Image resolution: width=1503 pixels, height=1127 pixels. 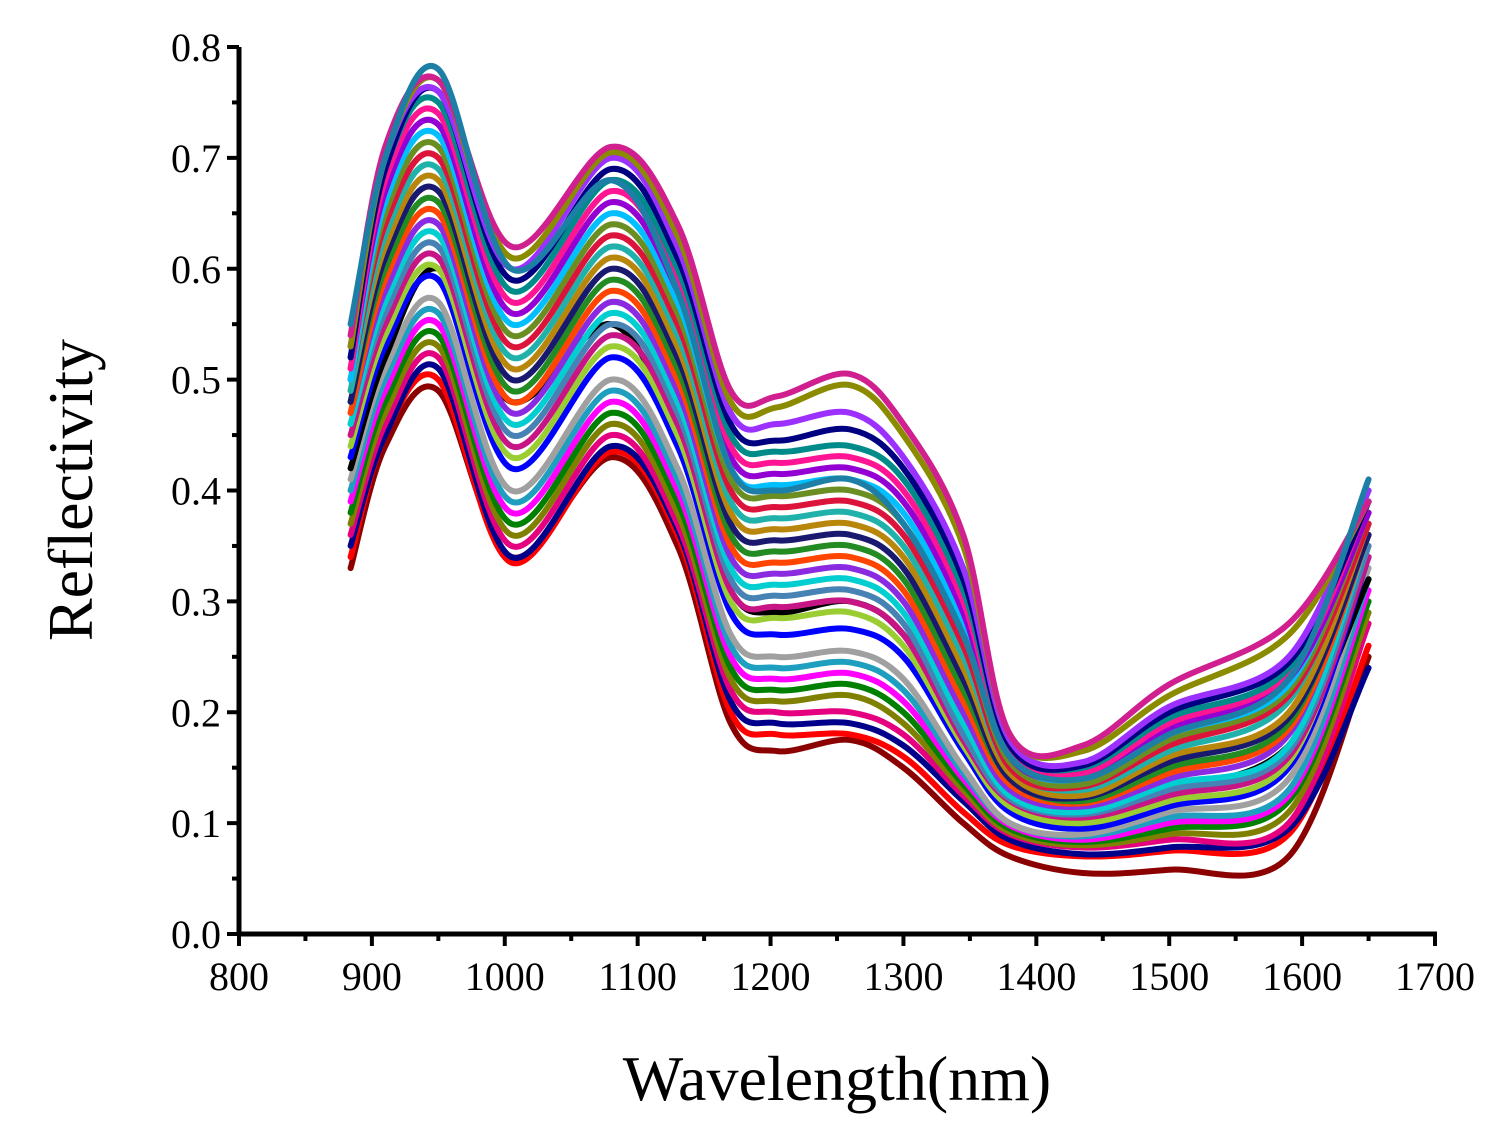 What do you see at coordinates (196, 380) in the screenshot?
I see `y-tick-label: 0.5` at bounding box center [196, 380].